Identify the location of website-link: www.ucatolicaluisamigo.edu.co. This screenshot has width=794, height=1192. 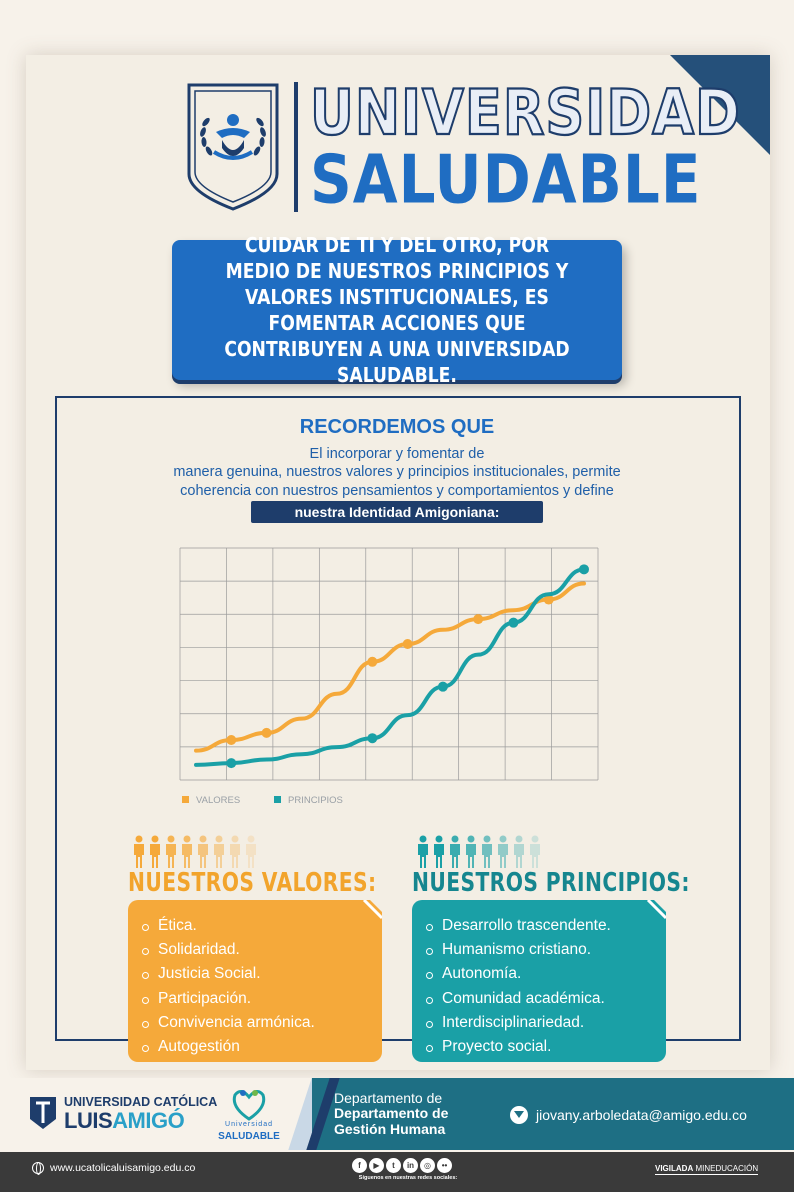
(114, 1168).